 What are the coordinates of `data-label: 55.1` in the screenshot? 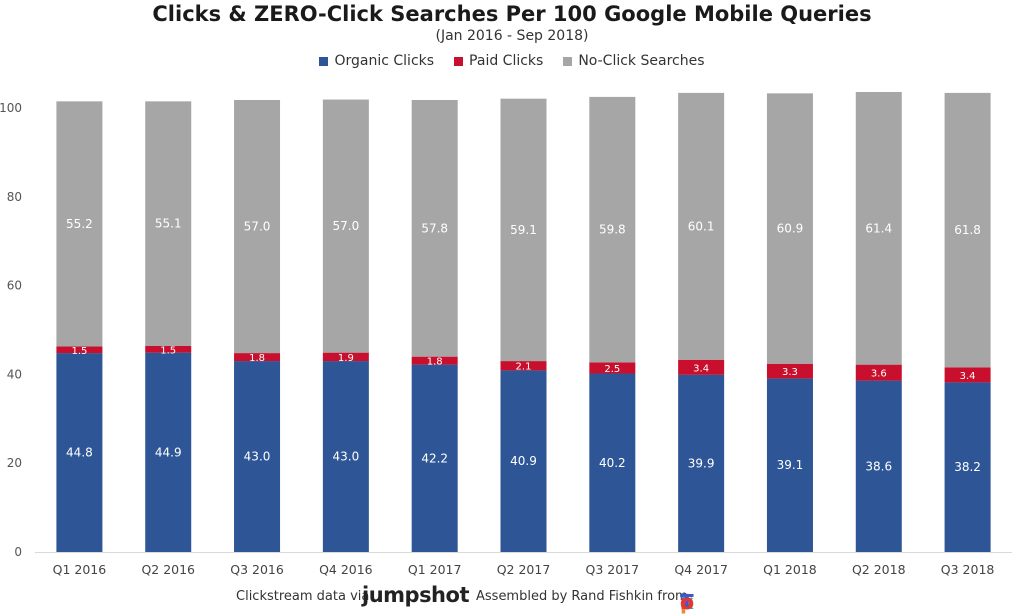 It's located at (168, 224).